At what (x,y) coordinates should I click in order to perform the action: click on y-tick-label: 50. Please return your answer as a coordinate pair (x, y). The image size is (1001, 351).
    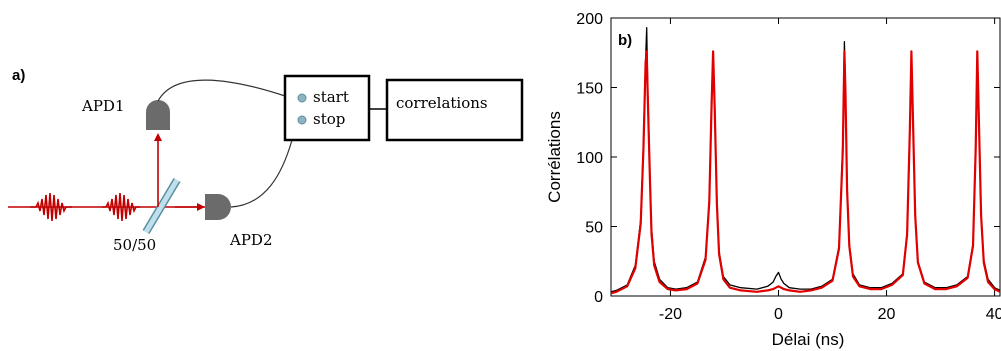
    Looking at the image, I should click on (594, 228).